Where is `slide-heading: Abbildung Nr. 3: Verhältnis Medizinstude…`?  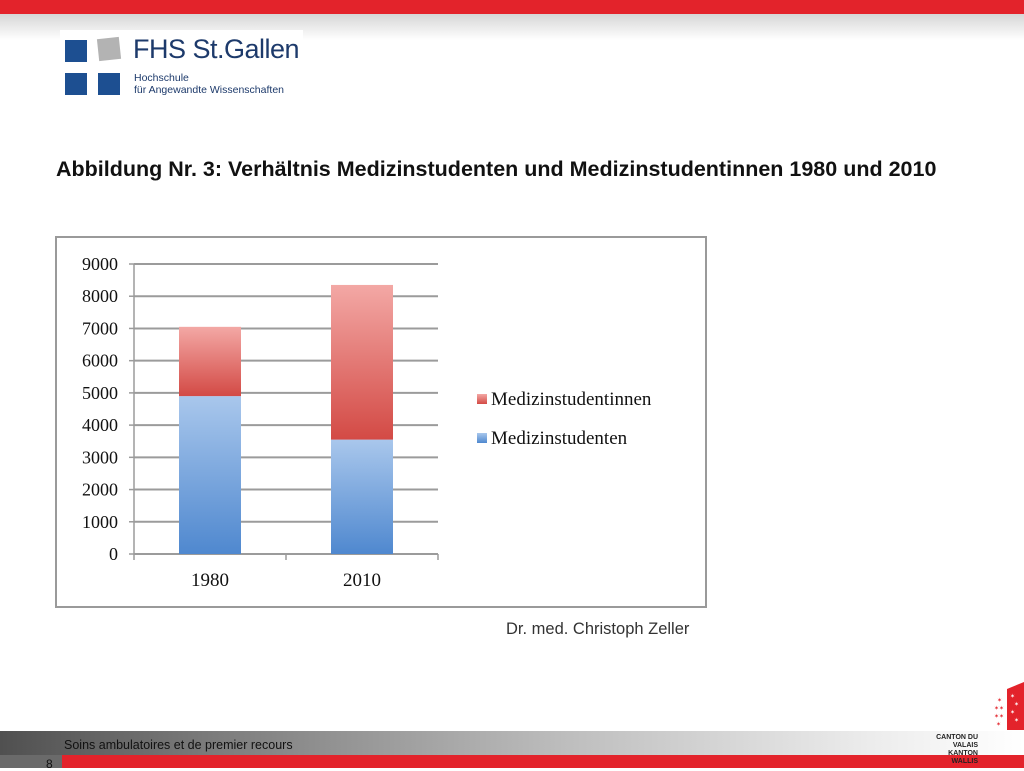
slide-heading: Abbildung Nr. 3: Verhältnis Medizinstude… is located at coordinates (496, 169).